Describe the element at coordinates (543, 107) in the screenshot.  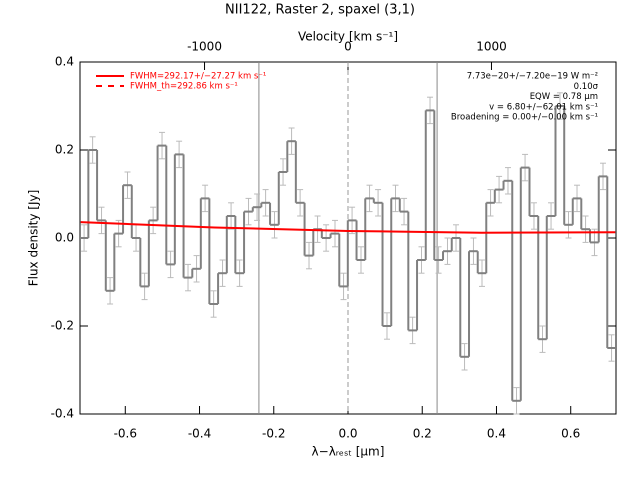
I see `annotation: v = 6.80+/−62.01 km s⁻¹` at that location.